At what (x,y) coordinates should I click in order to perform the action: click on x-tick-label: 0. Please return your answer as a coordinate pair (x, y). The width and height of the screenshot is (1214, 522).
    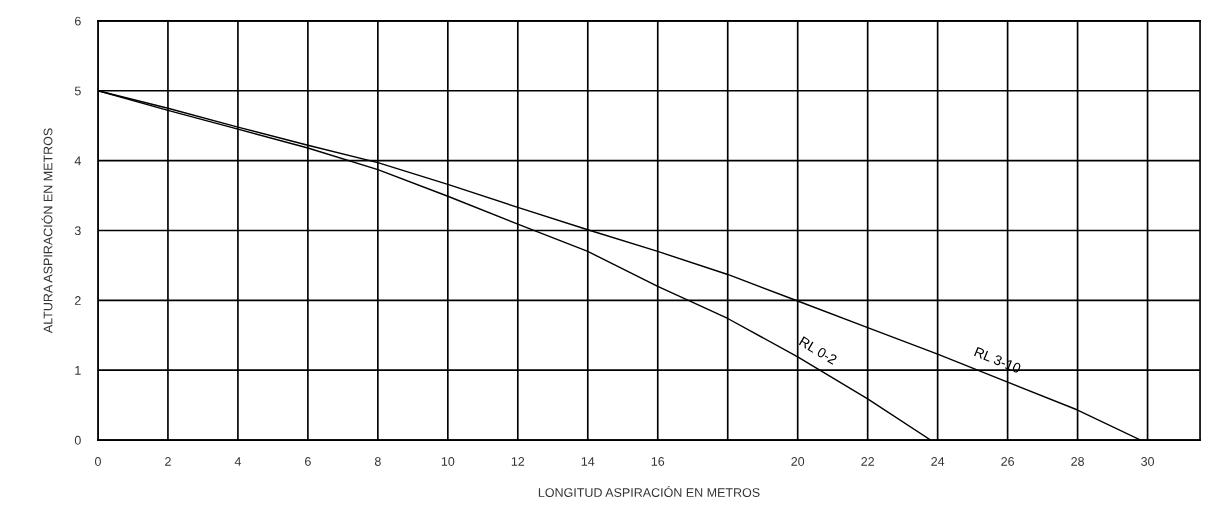
    Looking at the image, I should click on (97, 461).